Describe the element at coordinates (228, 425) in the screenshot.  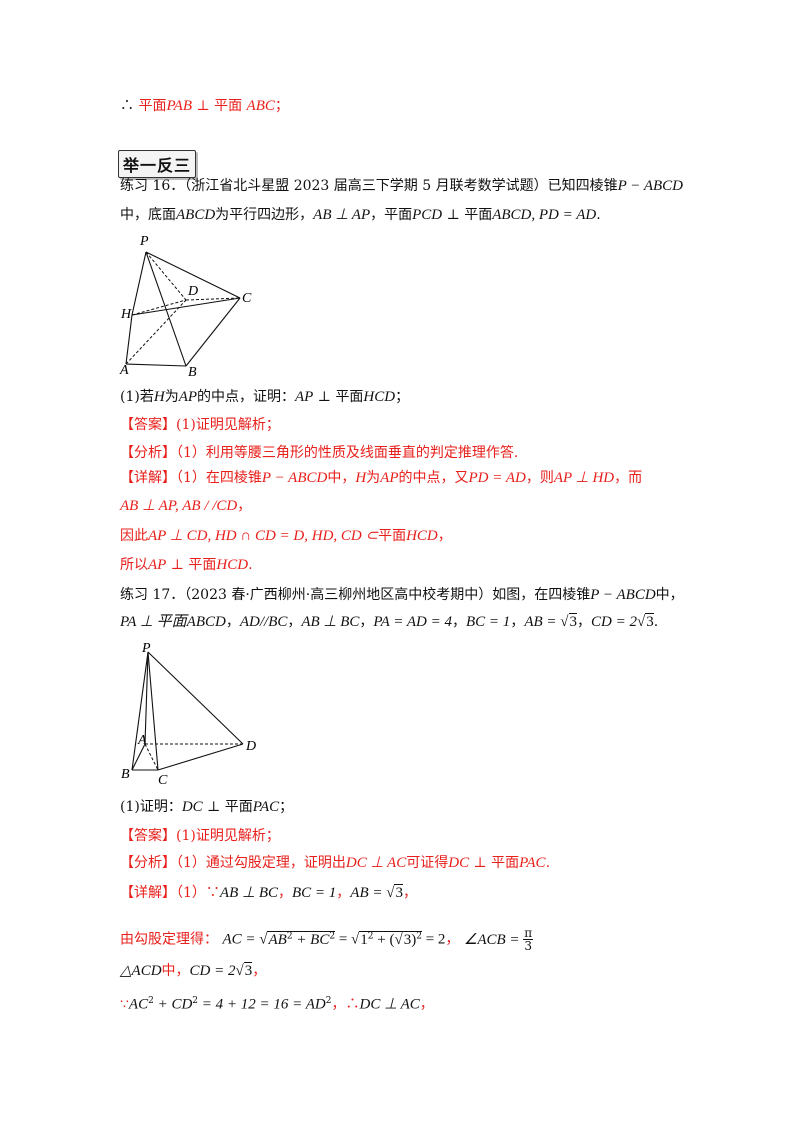
I see `text: (1)证明见解析；` at that location.